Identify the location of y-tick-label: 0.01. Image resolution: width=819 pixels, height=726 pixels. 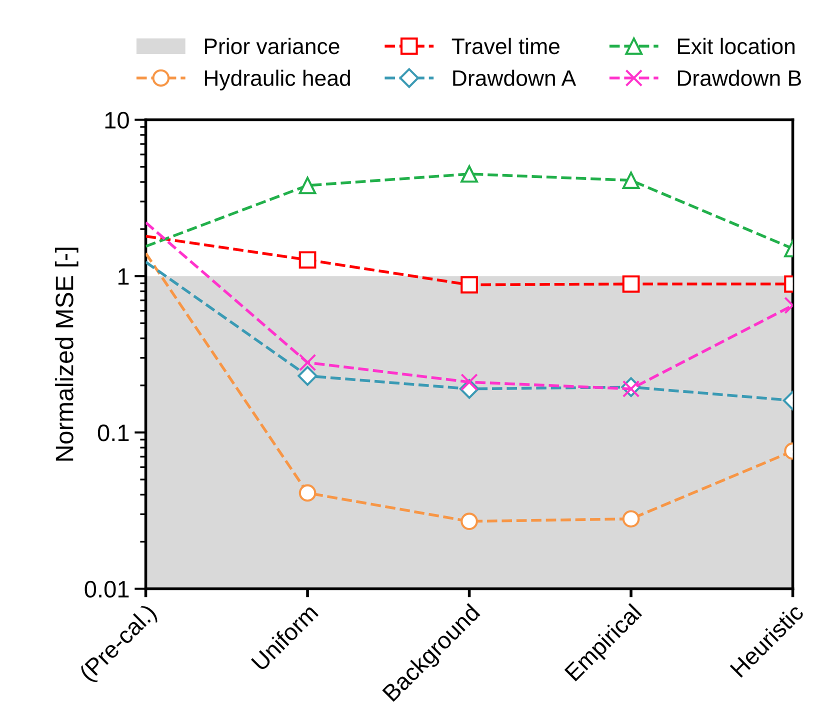
(106, 589).